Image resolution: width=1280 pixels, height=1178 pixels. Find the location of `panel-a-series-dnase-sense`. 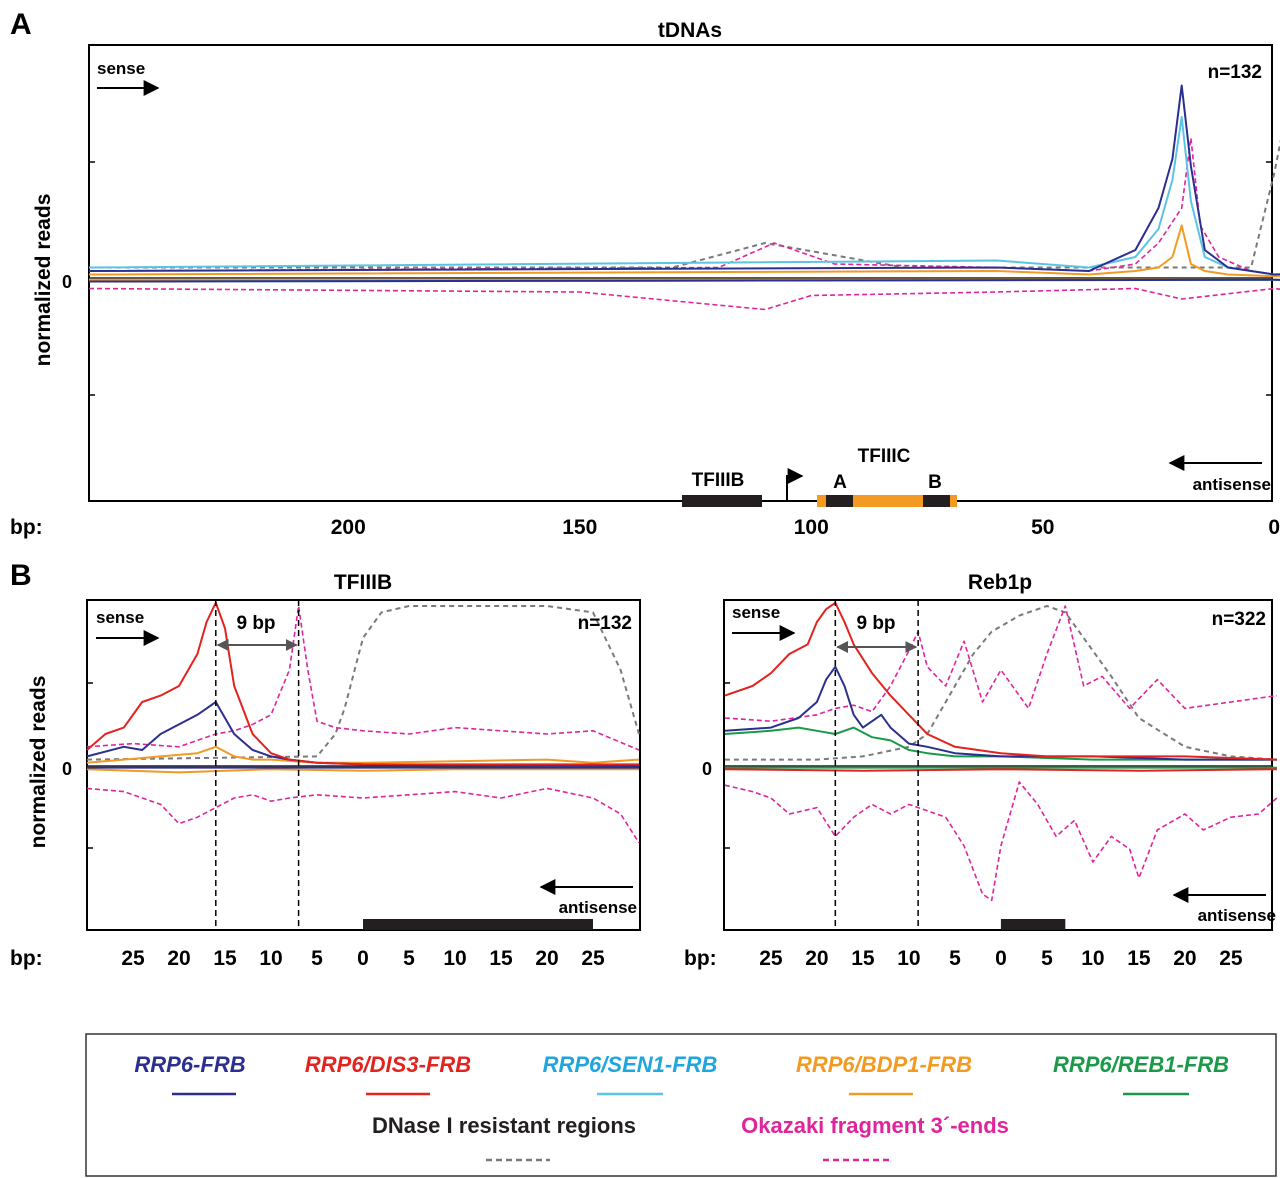

panel-a-series-dnase-sense is located at coordinates (684, 204).